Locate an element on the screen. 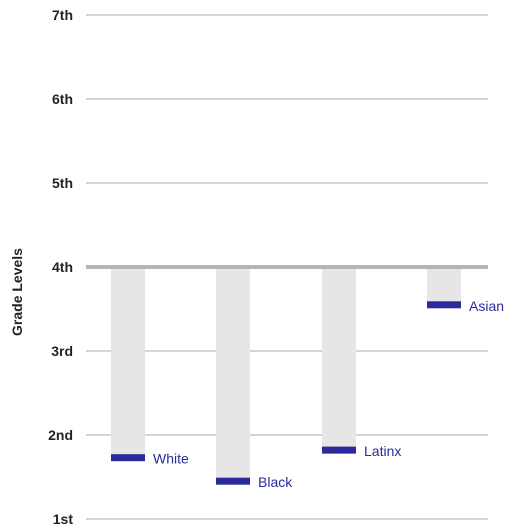 Image resolution: width=516 pixels, height=531 pixels. category-label: Asian is located at coordinates (486, 306).